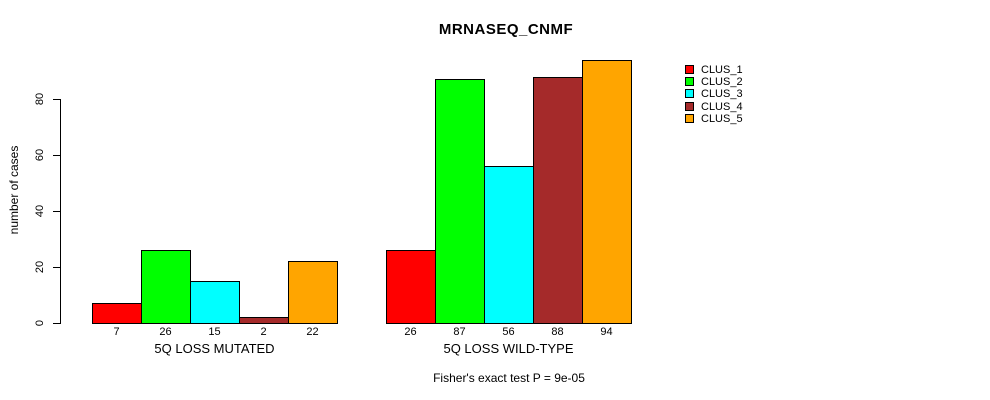 The image size is (990, 400). What do you see at coordinates (411, 287) in the screenshot?
I see `bar-clus_1-group2` at bounding box center [411, 287].